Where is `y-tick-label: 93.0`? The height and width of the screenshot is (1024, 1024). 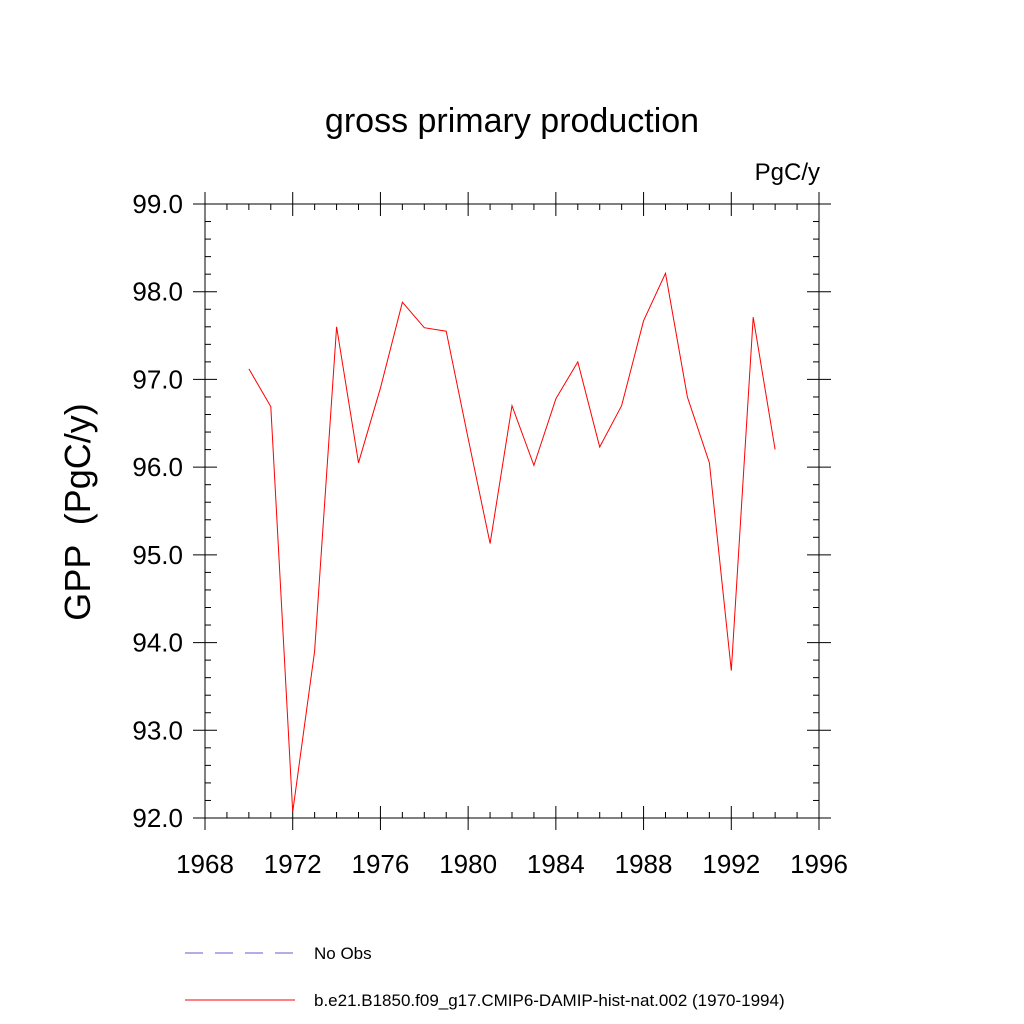 y-tick-label: 93.0 is located at coordinates (157, 730).